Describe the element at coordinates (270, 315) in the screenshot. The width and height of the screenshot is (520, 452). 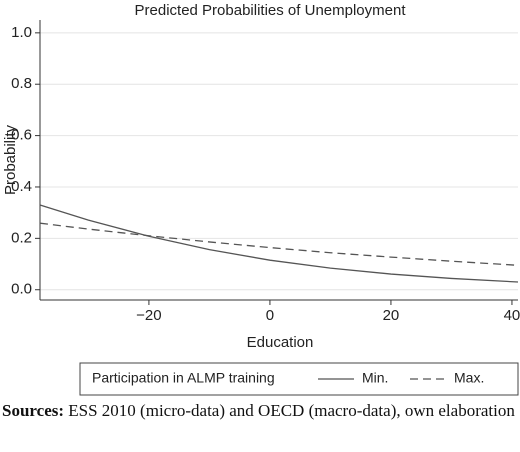
I see `x-tick-label: 0` at that location.